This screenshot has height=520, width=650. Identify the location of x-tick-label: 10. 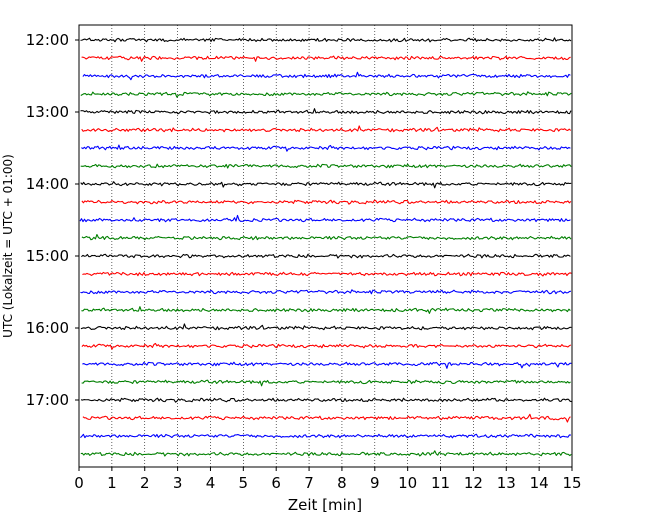
(407, 483).